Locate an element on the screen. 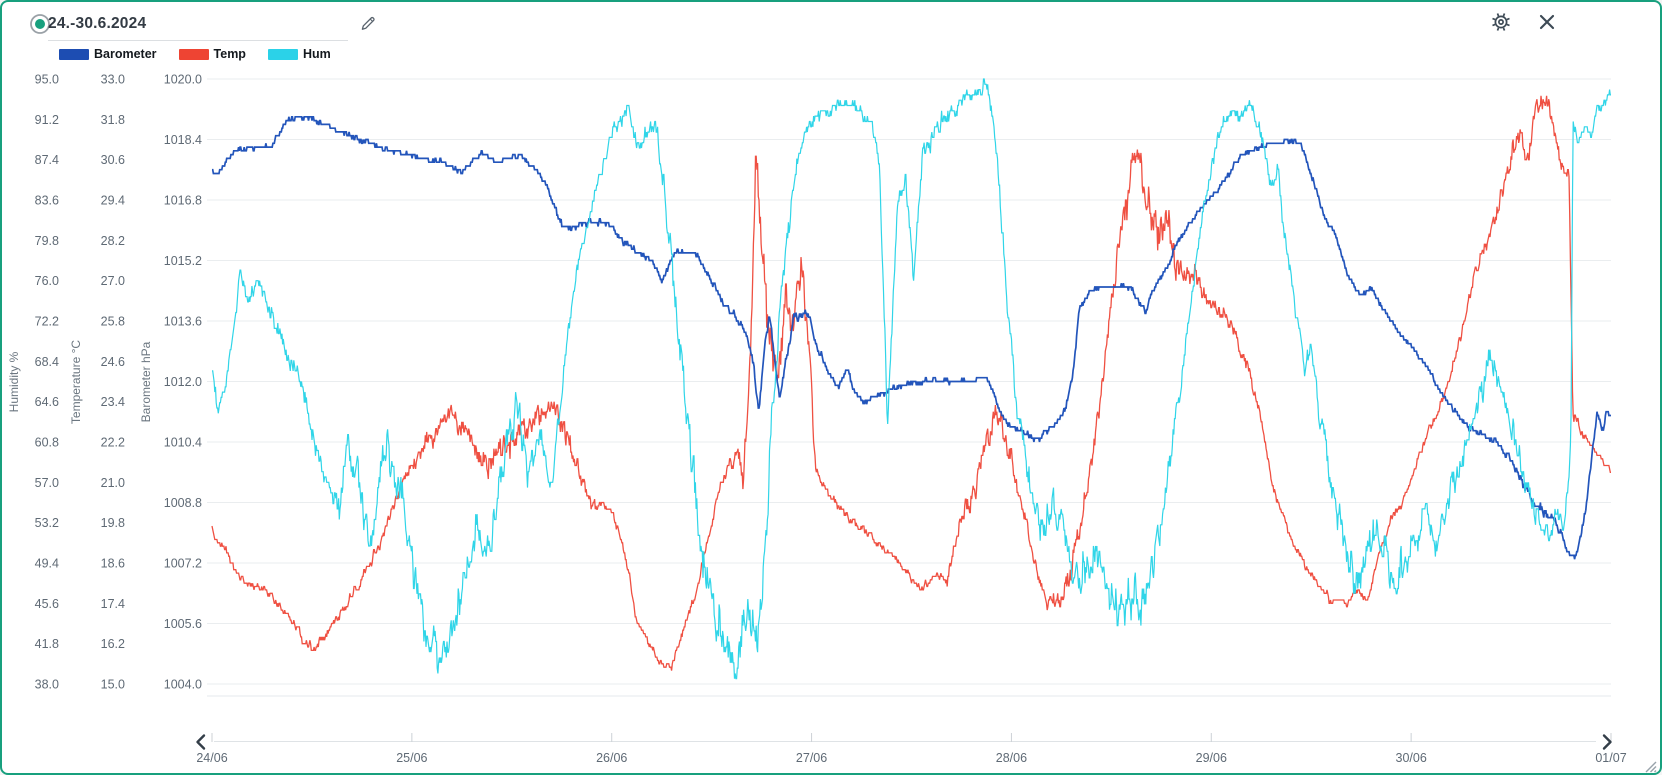 Image resolution: width=1662 pixels, height=775 pixels. resize-handle-icon is located at coordinates (1651, 767).